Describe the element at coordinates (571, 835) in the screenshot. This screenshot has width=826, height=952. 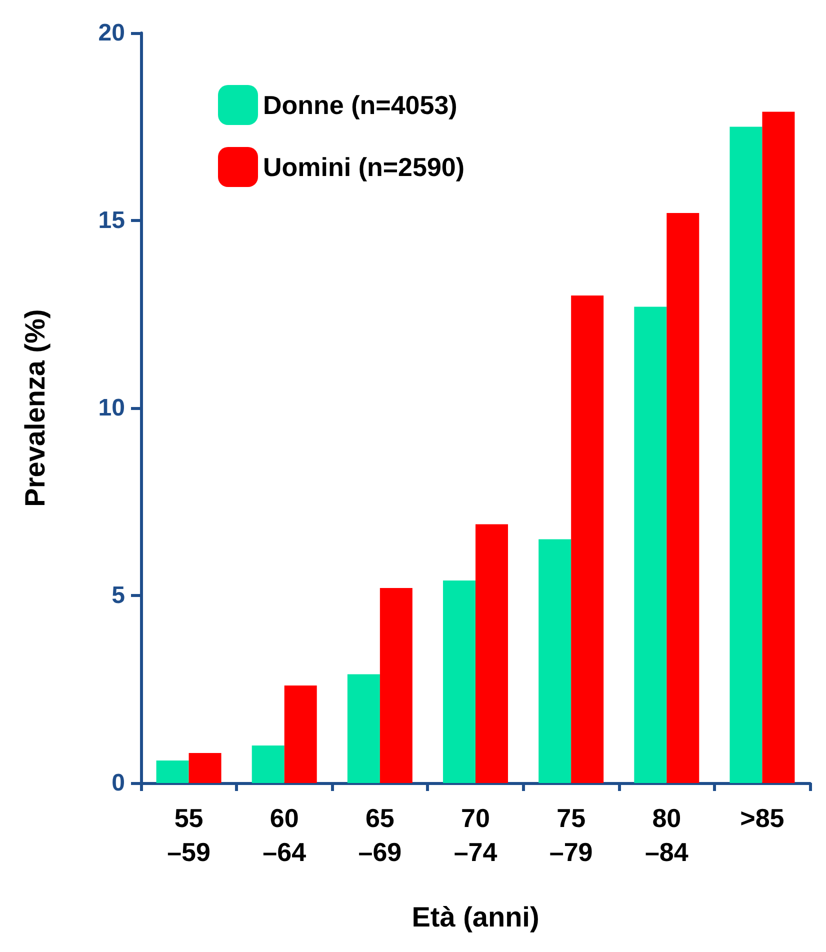
I see `x-tick-label: 75 –79` at that location.